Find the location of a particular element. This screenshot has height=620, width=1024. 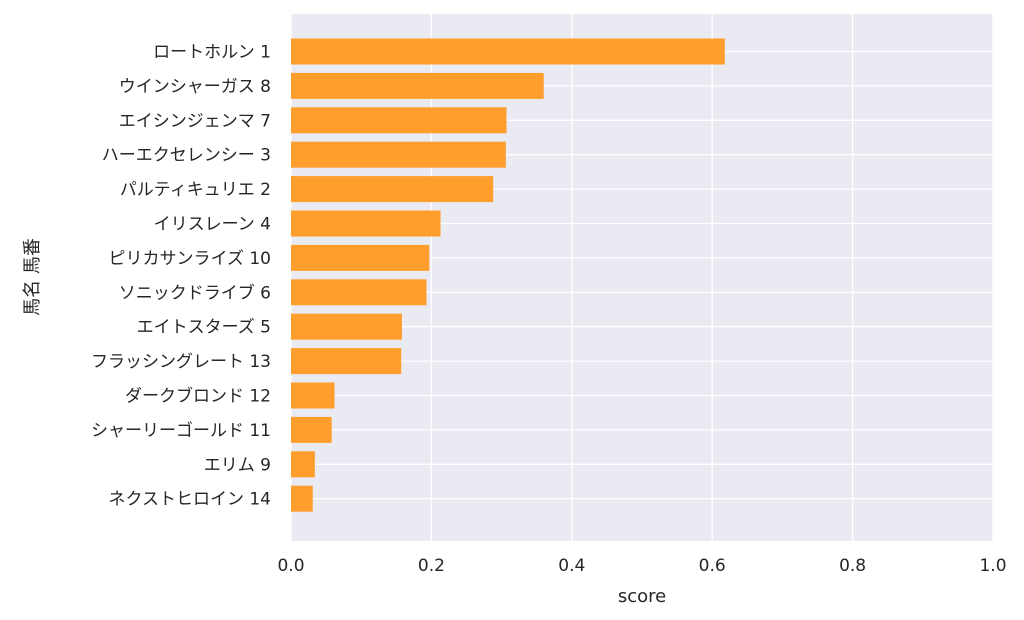

y-axis-label: 馬名 馬番 is located at coordinates (32, 277).